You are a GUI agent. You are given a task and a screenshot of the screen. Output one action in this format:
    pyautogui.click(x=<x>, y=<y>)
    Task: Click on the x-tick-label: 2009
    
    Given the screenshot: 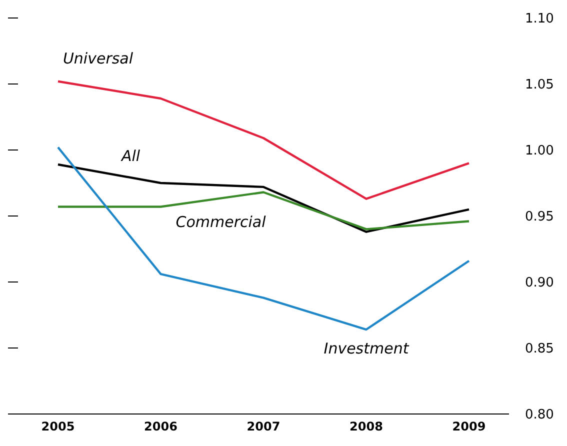 What is the action you would take?
    pyautogui.click(x=469, y=427)
    